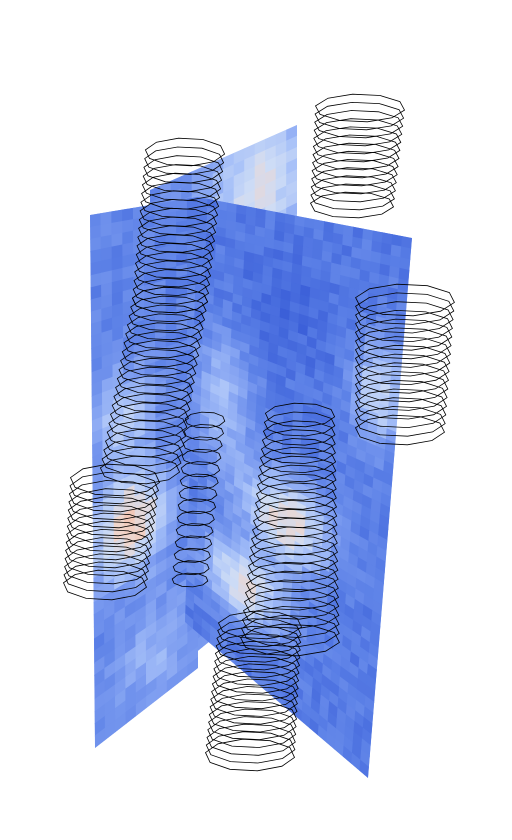 Image resolution: width=512 pixels, height=840 pixels. I want to click on slice-plane-left, so click(144, 472).